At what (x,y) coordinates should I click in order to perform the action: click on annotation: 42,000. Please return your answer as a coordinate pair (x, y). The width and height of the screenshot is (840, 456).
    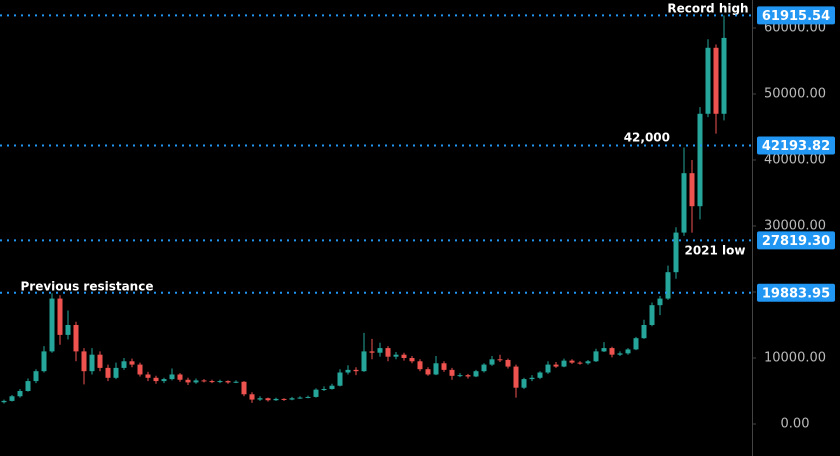
    Looking at the image, I should click on (647, 138).